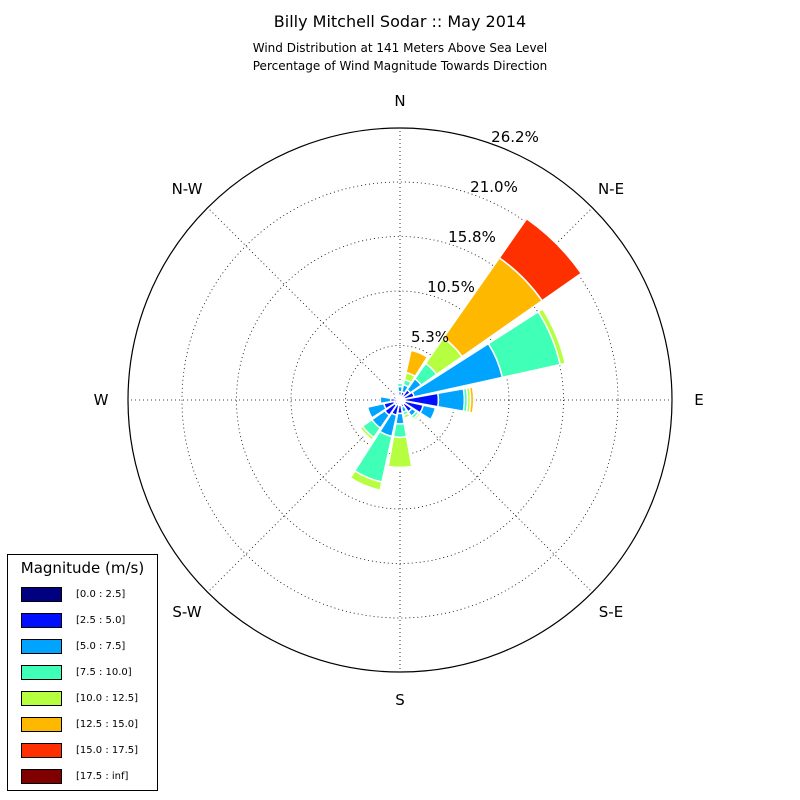 This screenshot has height=800, width=800. Describe the element at coordinates (430, 337) in the screenshot. I see `radial-tick-label: 5.3%` at that location.